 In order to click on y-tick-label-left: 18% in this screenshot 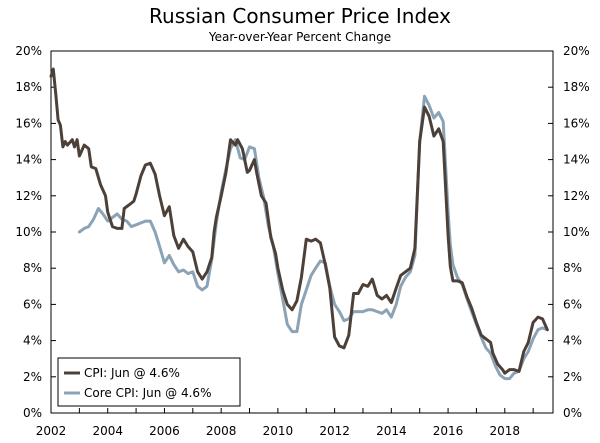, I will do `click(28, 87)`.